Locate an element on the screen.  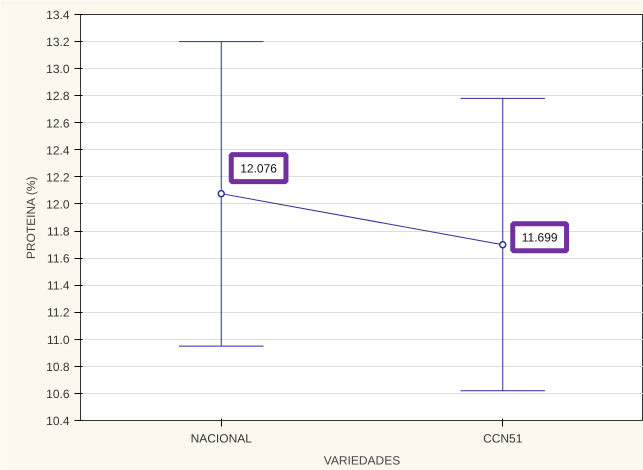
x-tick-label: NACIONAL is located at coordinates (221, 439).